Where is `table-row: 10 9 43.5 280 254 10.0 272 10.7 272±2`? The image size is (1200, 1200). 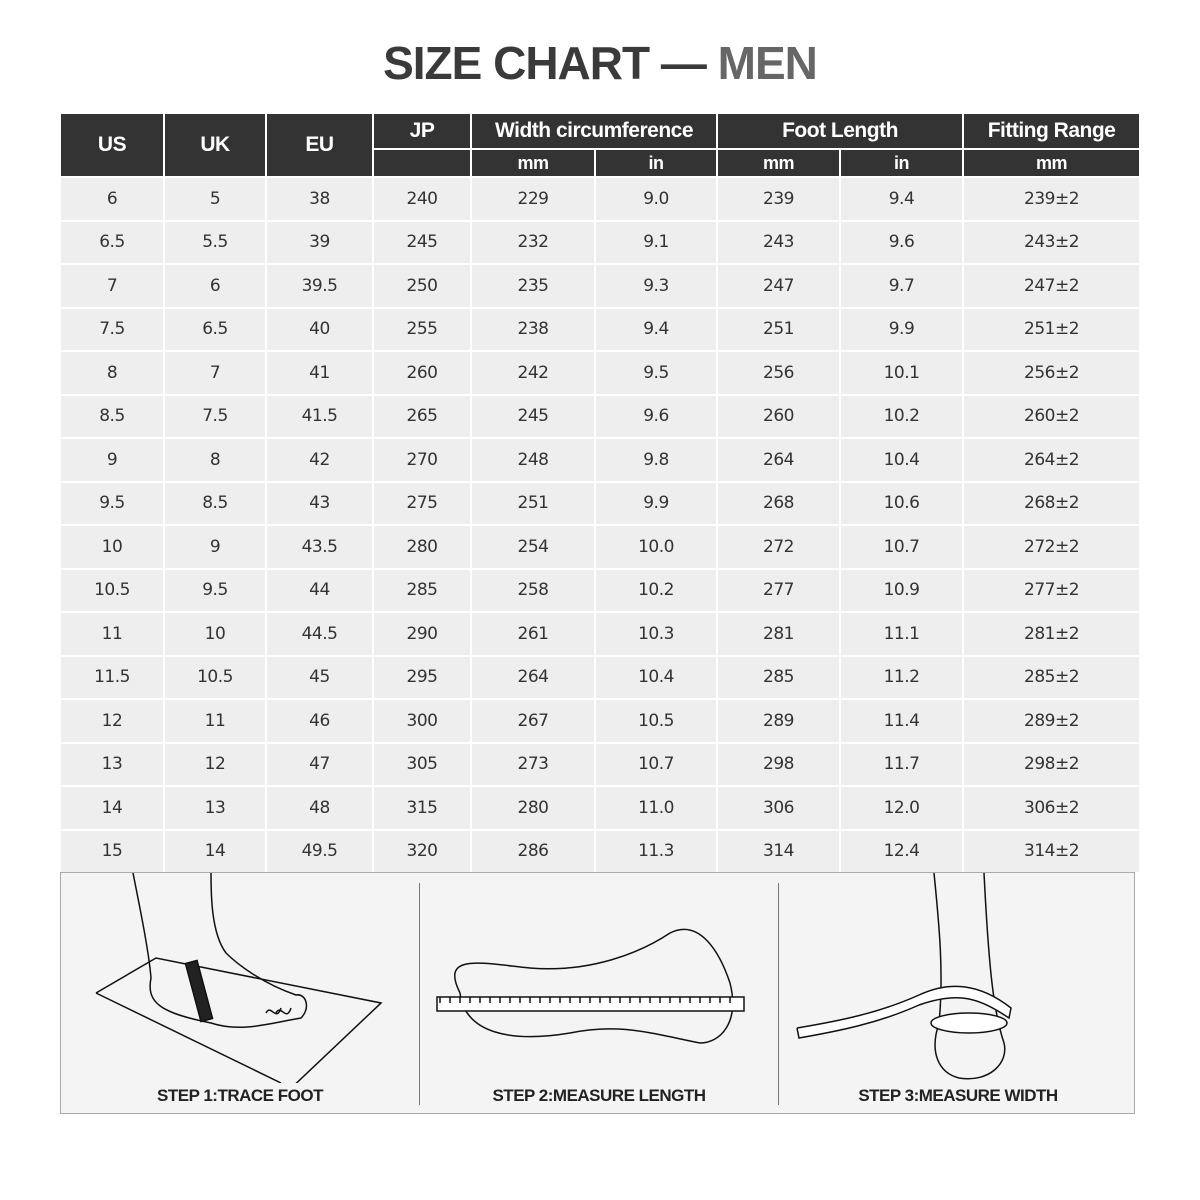 table-row: 10 9 43.5 280 254 10.0 272 10.7 272±2 is located at coordinates (600, 547).